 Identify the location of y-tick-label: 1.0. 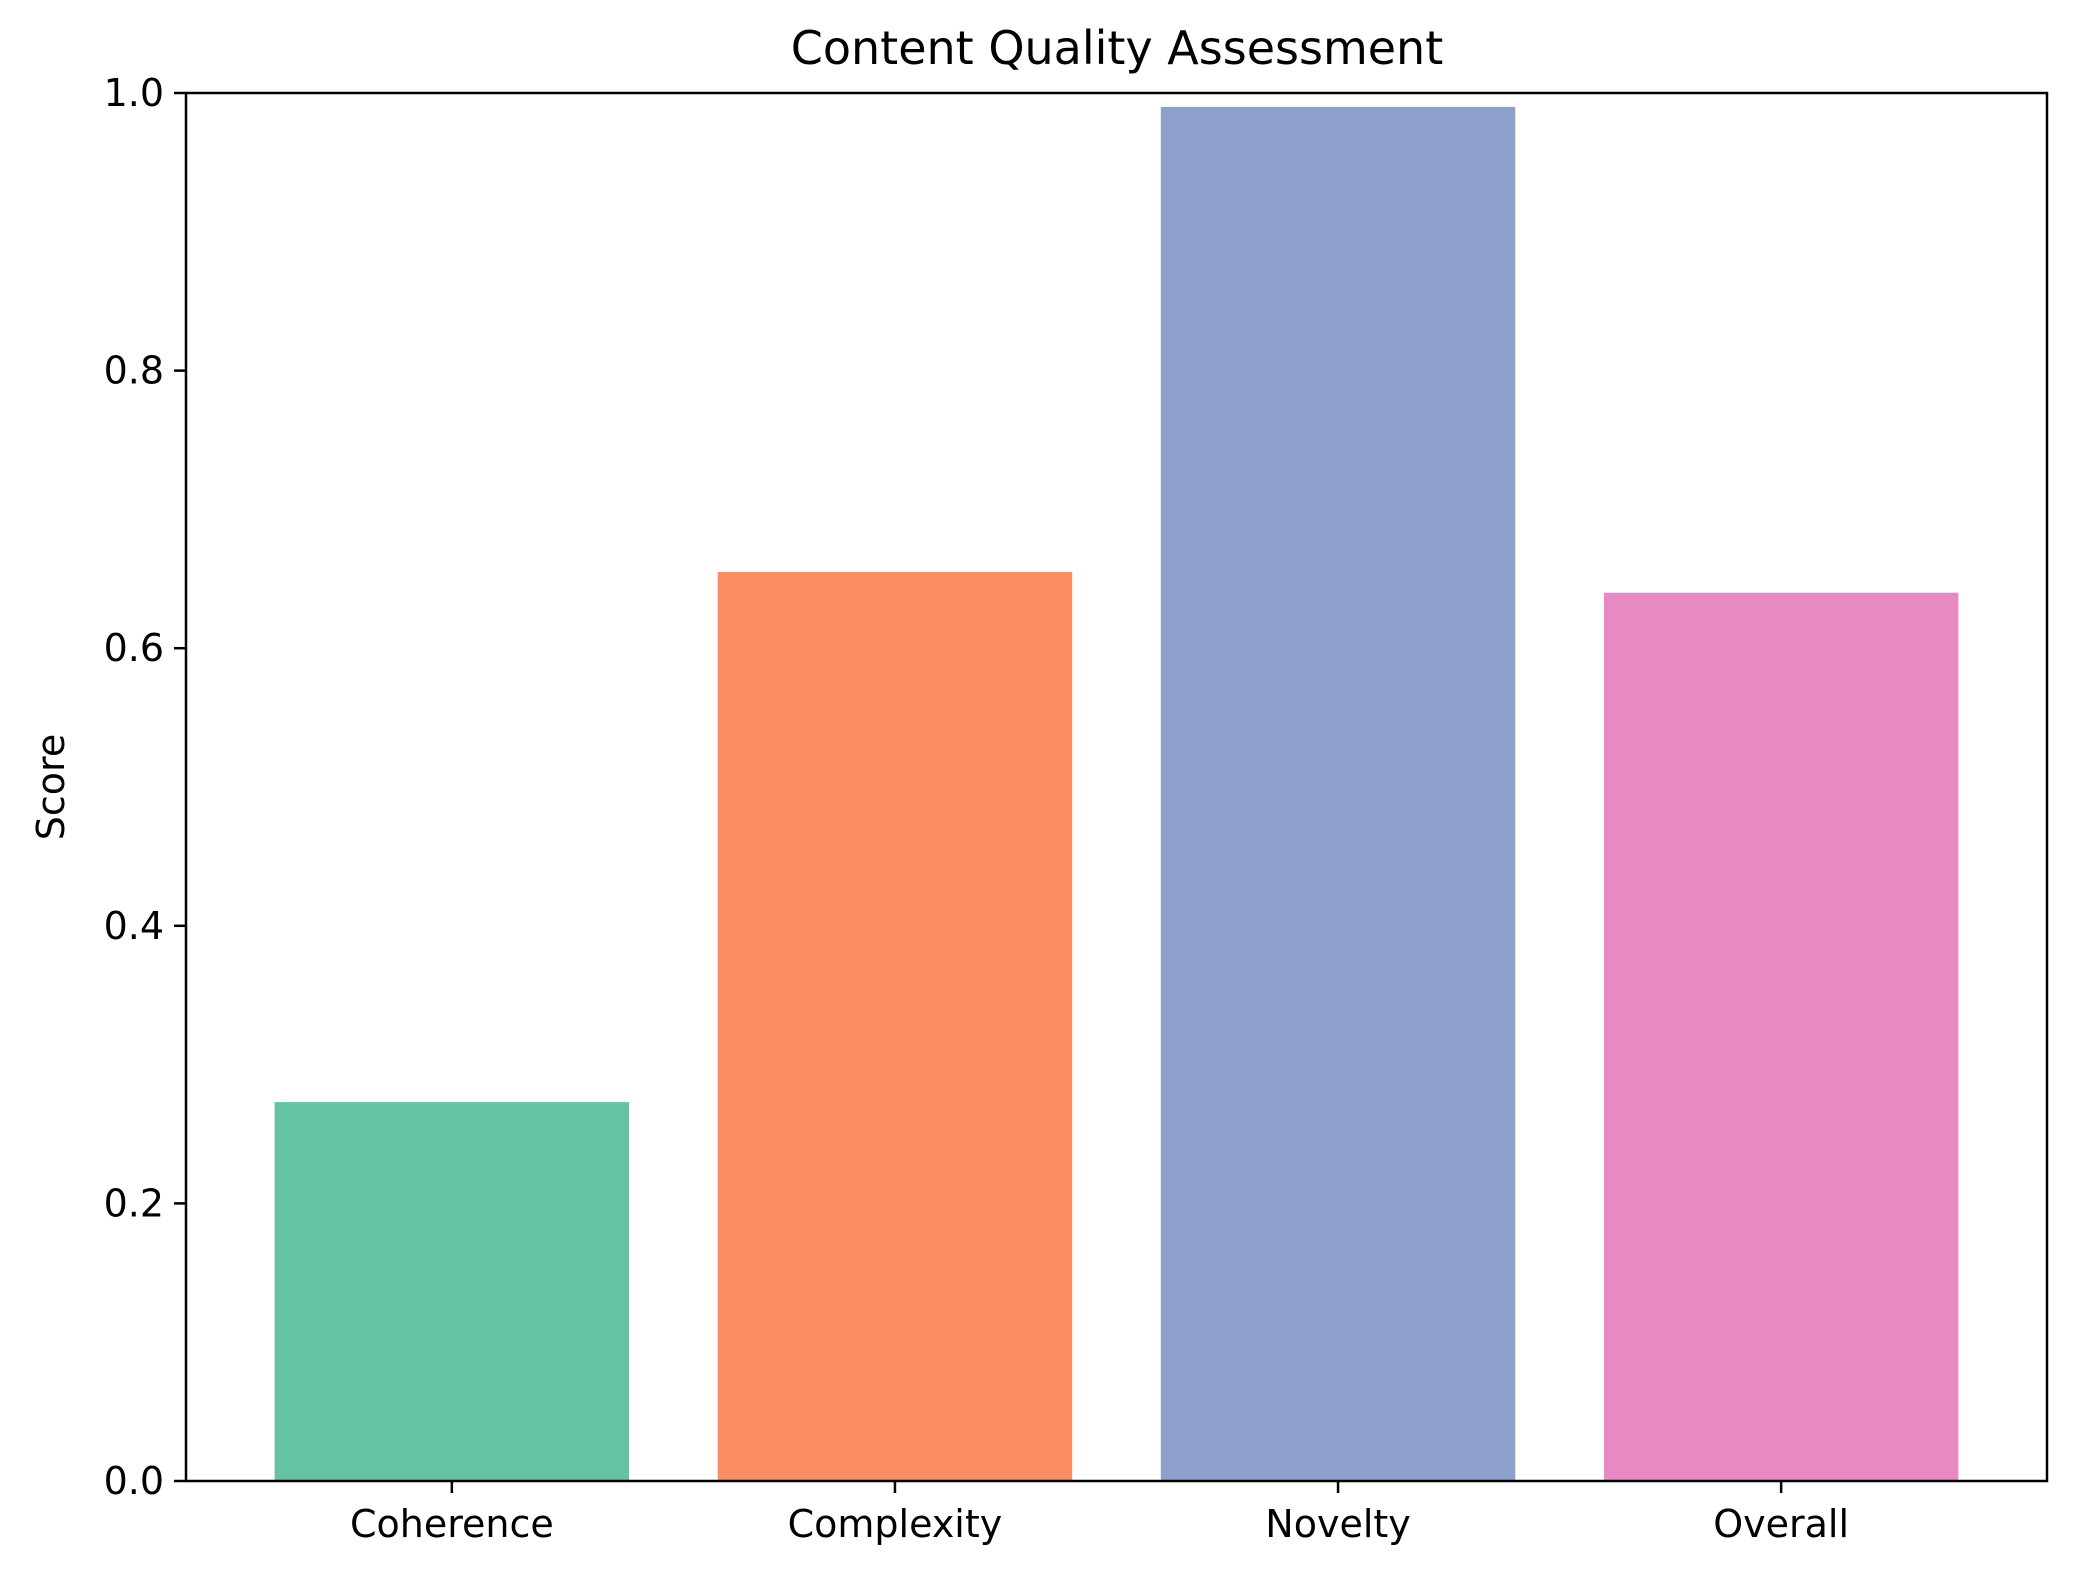
(134, 93).